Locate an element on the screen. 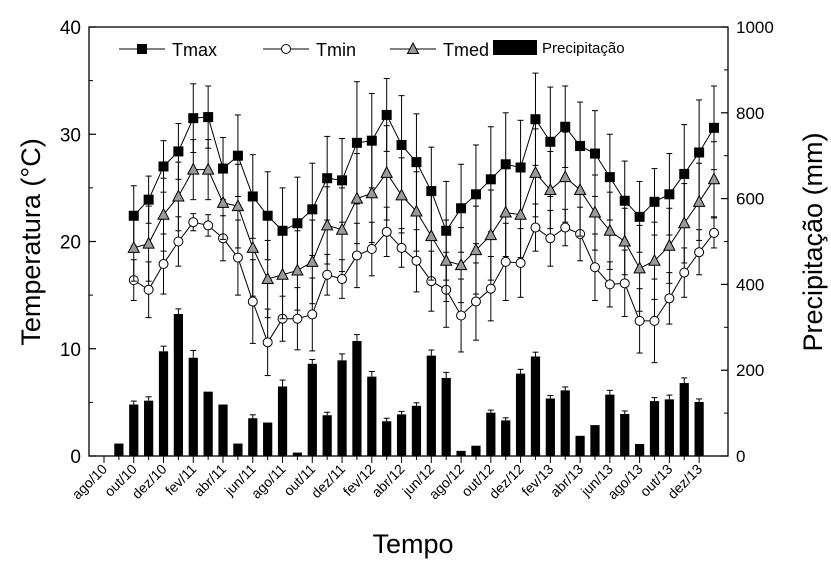  y-left-tick-label: 0 is located at coordinates (75, 457).